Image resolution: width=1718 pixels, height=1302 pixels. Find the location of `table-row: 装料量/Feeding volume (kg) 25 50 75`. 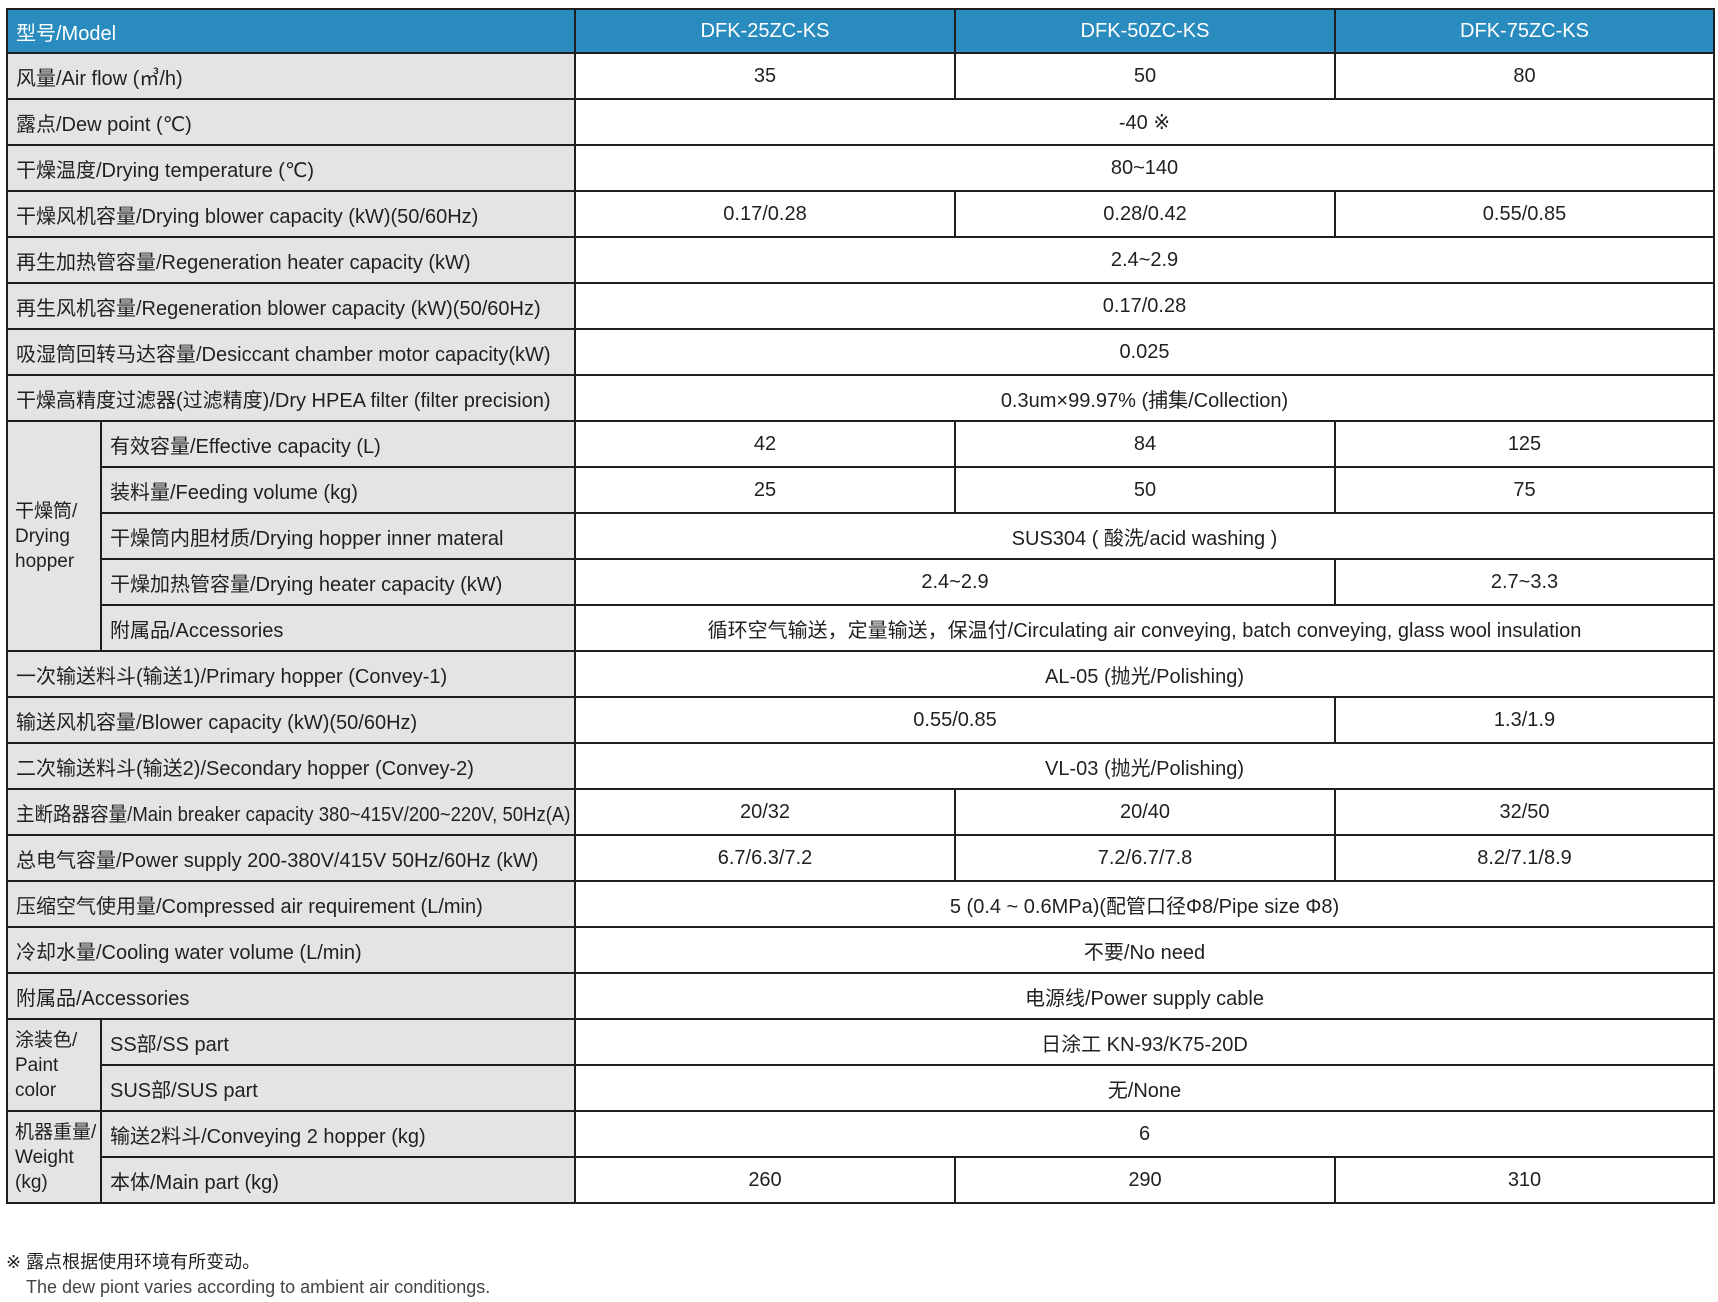

table-row: 装料量/Feeding volume (kg) 25 50 75 is located at coordinates (861, 490).